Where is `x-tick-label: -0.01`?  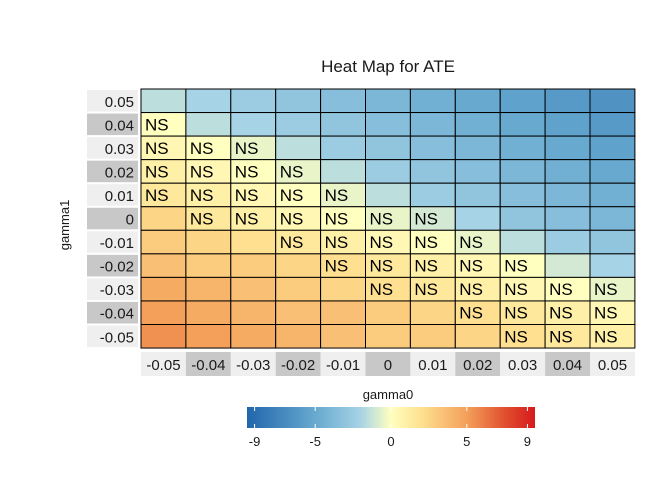 x-tick-label: -0.01 is located at coordinates (343, 365).